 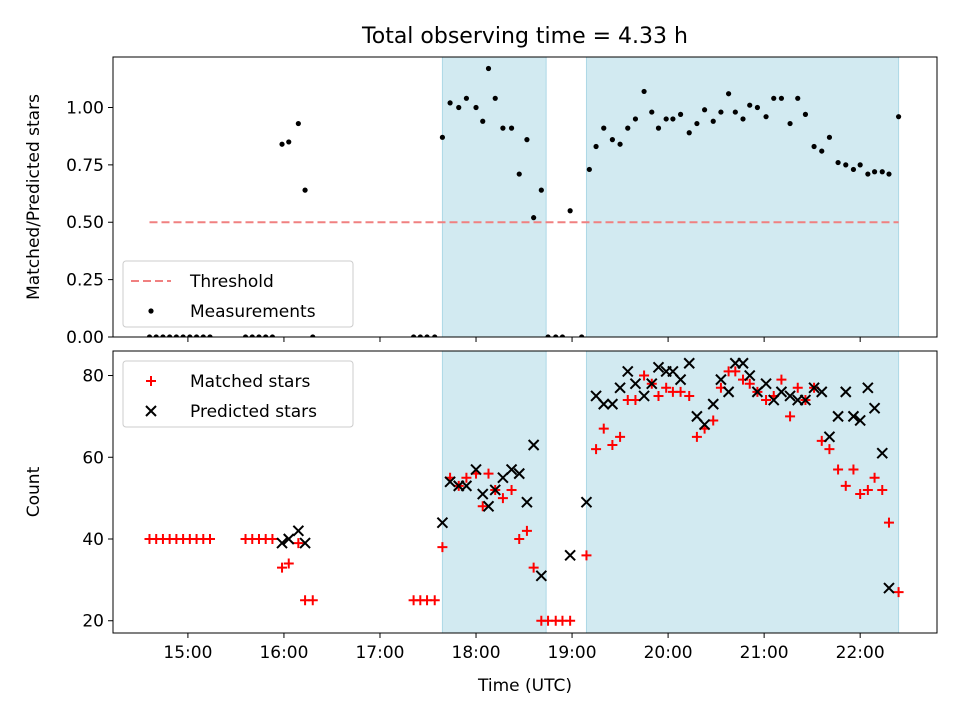 What do you see at coordinates (85, 108) in the screenshot?
I see `y-tick-label: 1.00` at bounding box center [85, 108].